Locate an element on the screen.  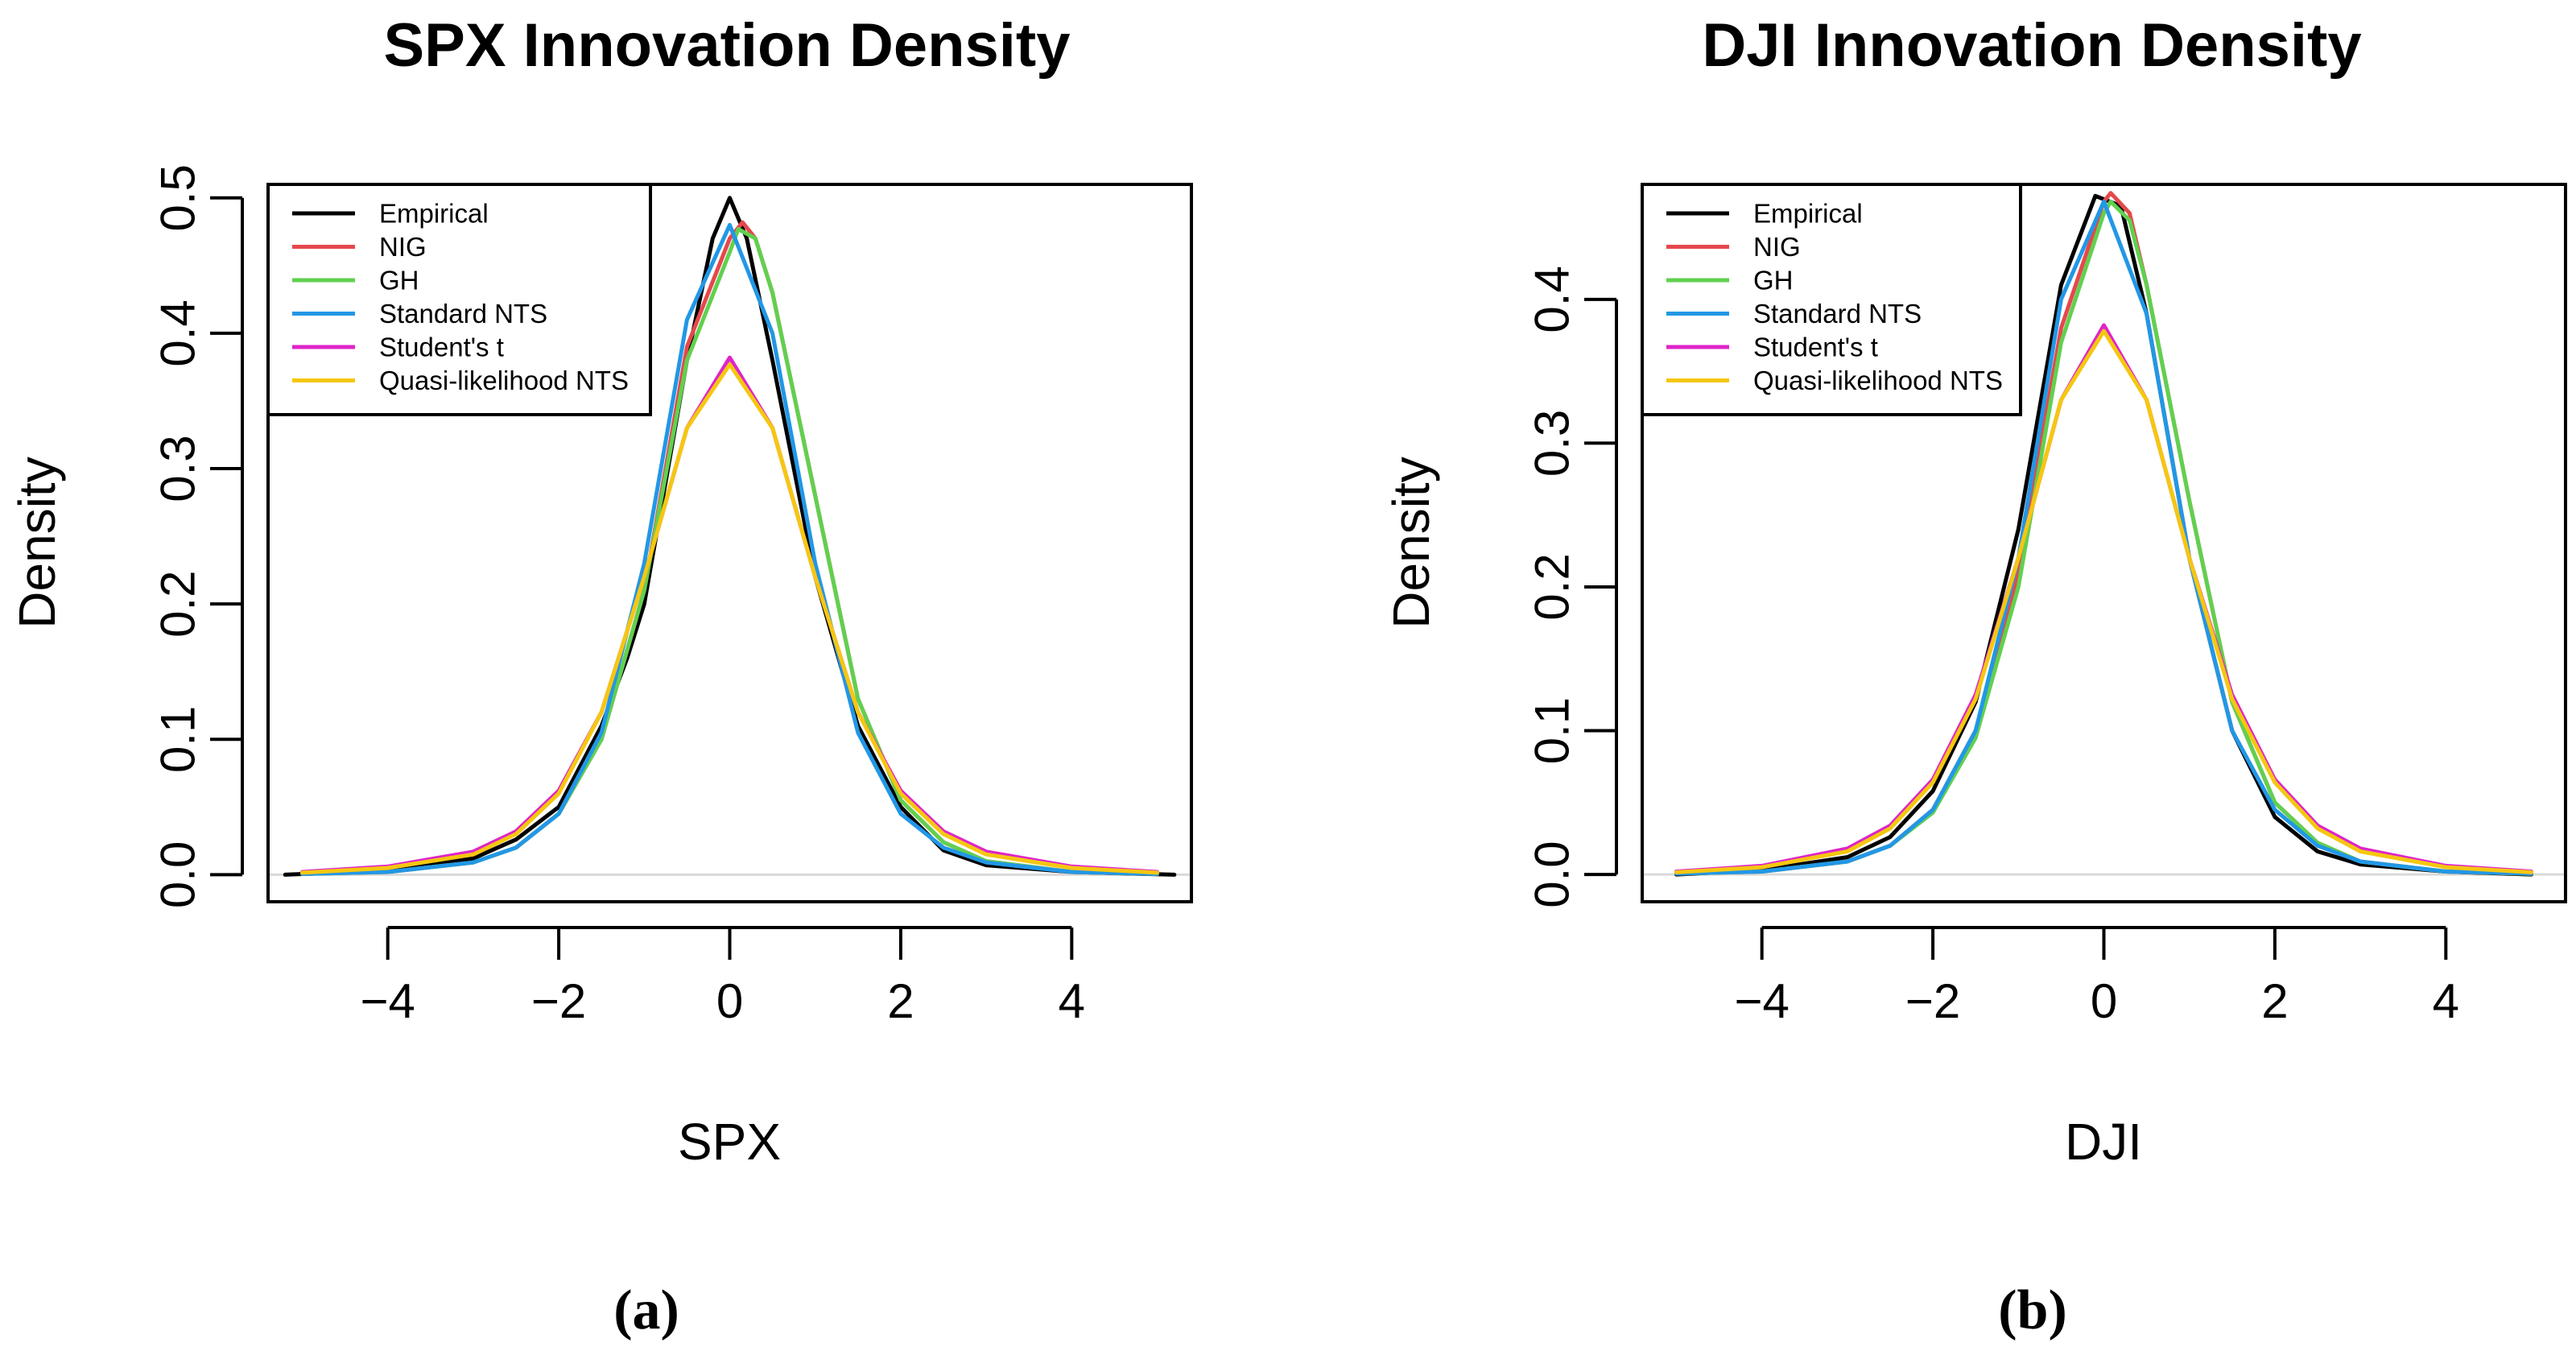
x-axis-label: DJI is located at coordinates (2103, 1142).